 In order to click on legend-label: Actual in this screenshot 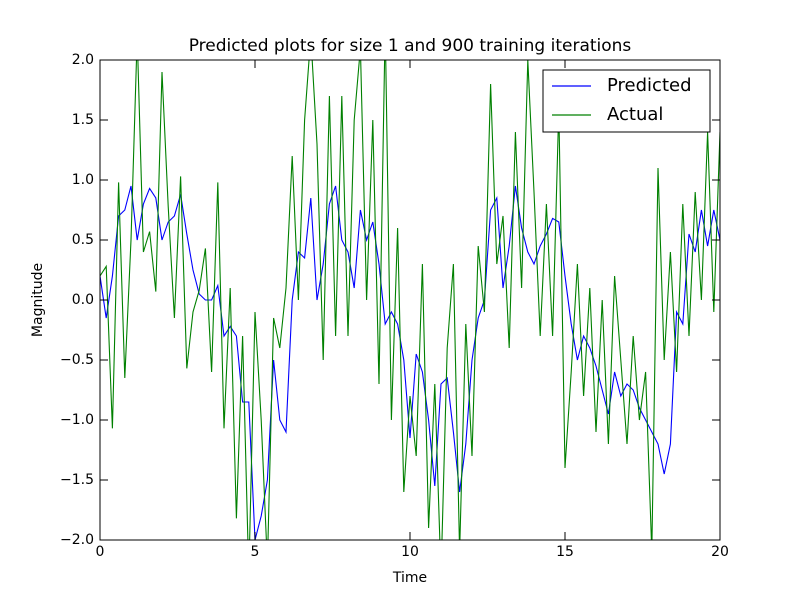, I will do `click(635, 114)`.